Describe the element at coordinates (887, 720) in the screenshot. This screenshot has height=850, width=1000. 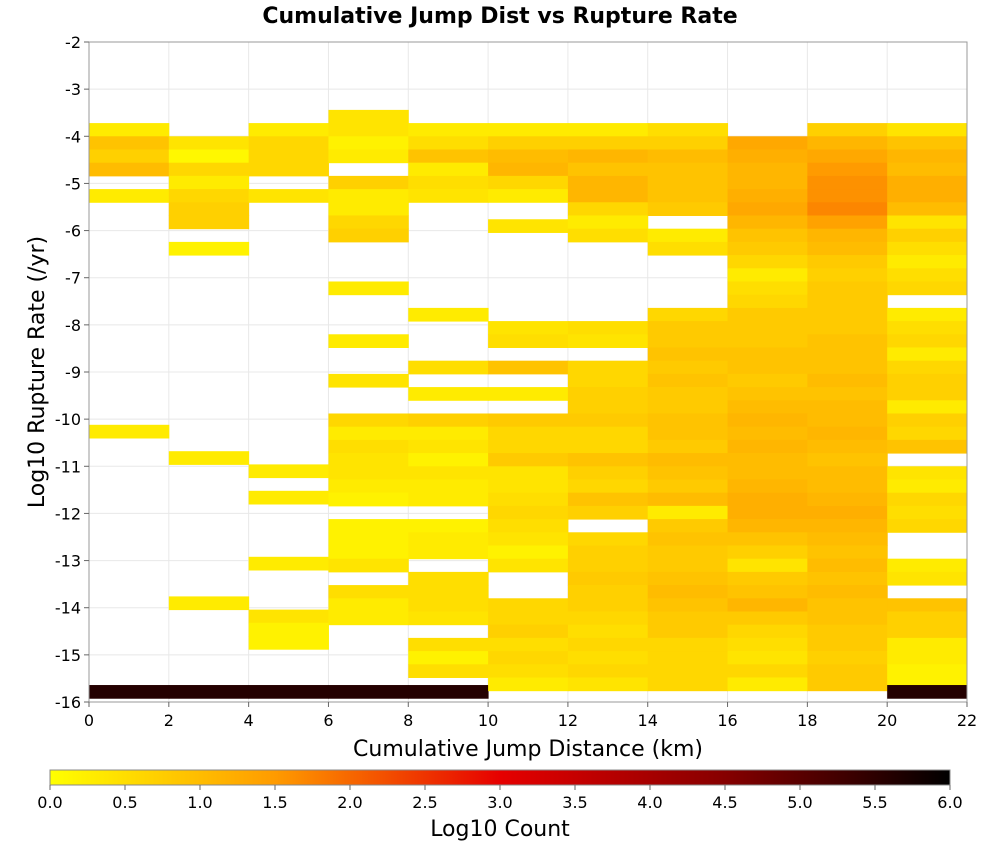
I see `x-tick-label: 20` at that location.